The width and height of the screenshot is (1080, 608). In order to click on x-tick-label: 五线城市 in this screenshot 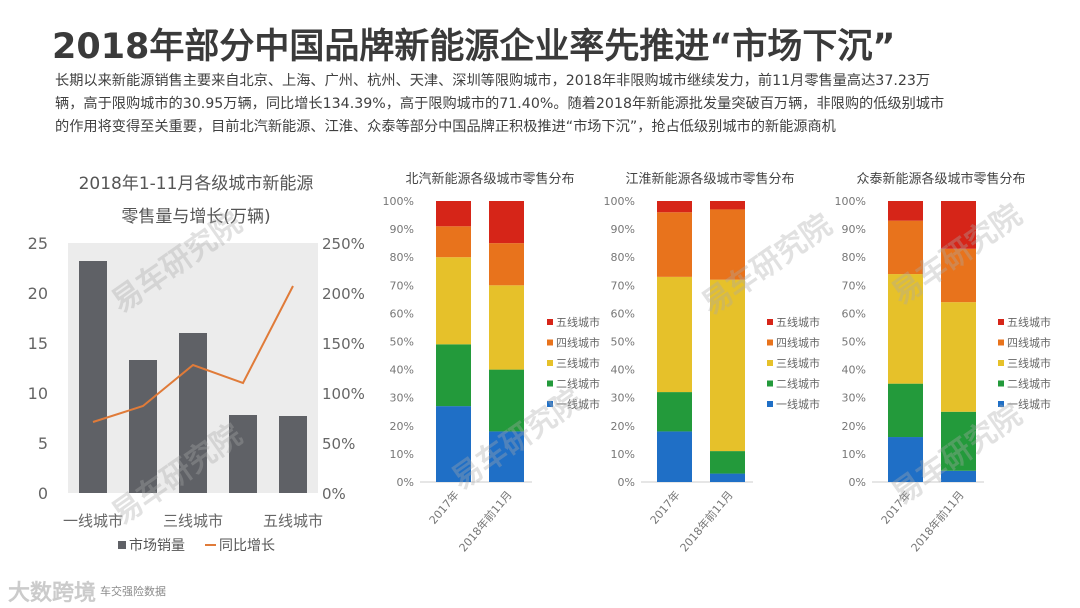, I will do `click(293, 521)`.